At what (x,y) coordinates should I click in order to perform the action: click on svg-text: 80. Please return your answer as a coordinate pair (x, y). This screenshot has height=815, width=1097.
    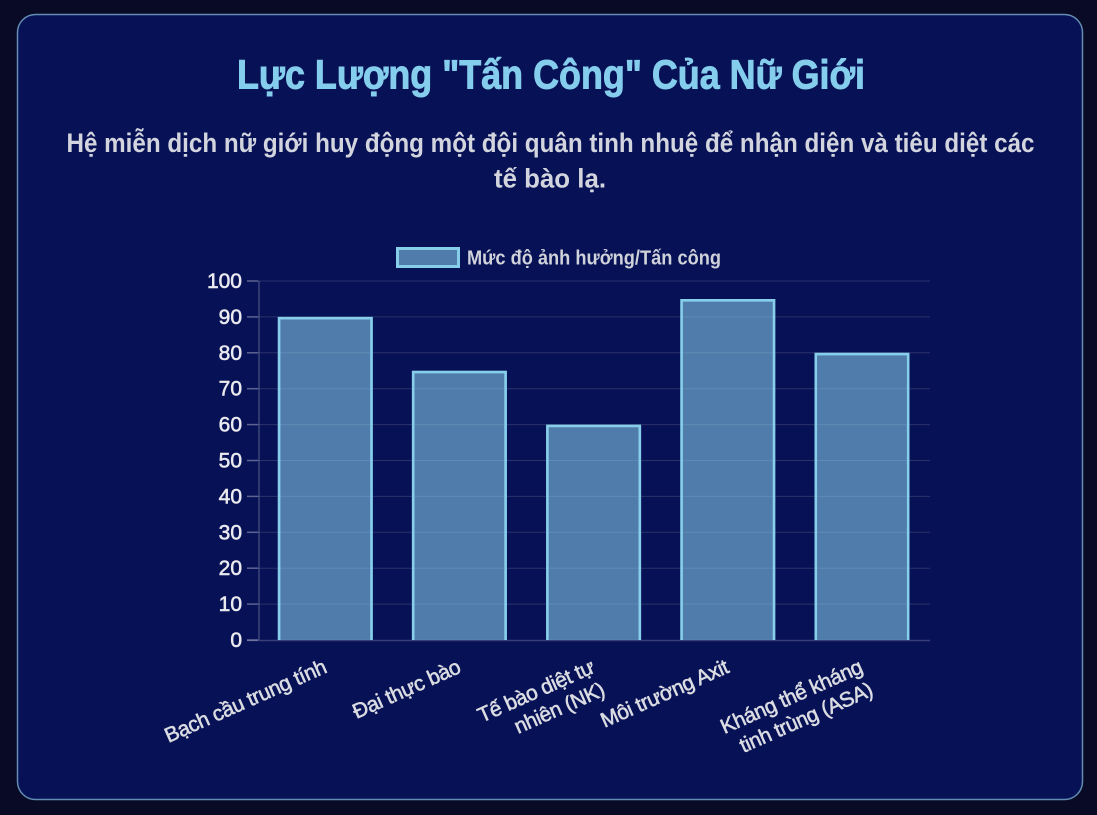
    Looking at the image, I should click on (230, 353).